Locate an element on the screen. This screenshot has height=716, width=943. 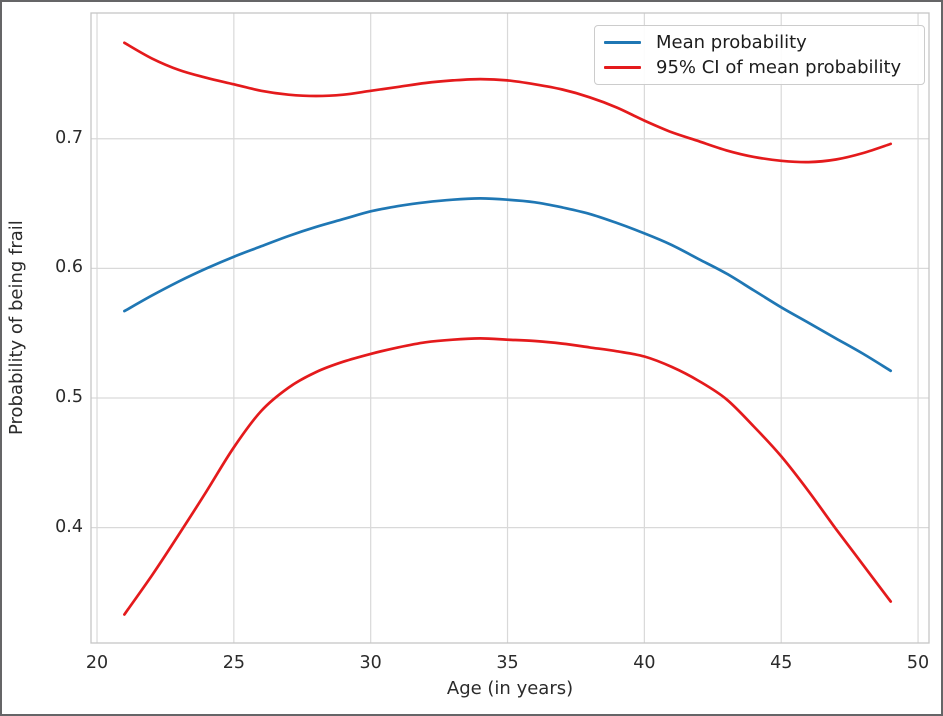
y-tick-label-0-7: 0.7 is located at coordinates (69, 137).